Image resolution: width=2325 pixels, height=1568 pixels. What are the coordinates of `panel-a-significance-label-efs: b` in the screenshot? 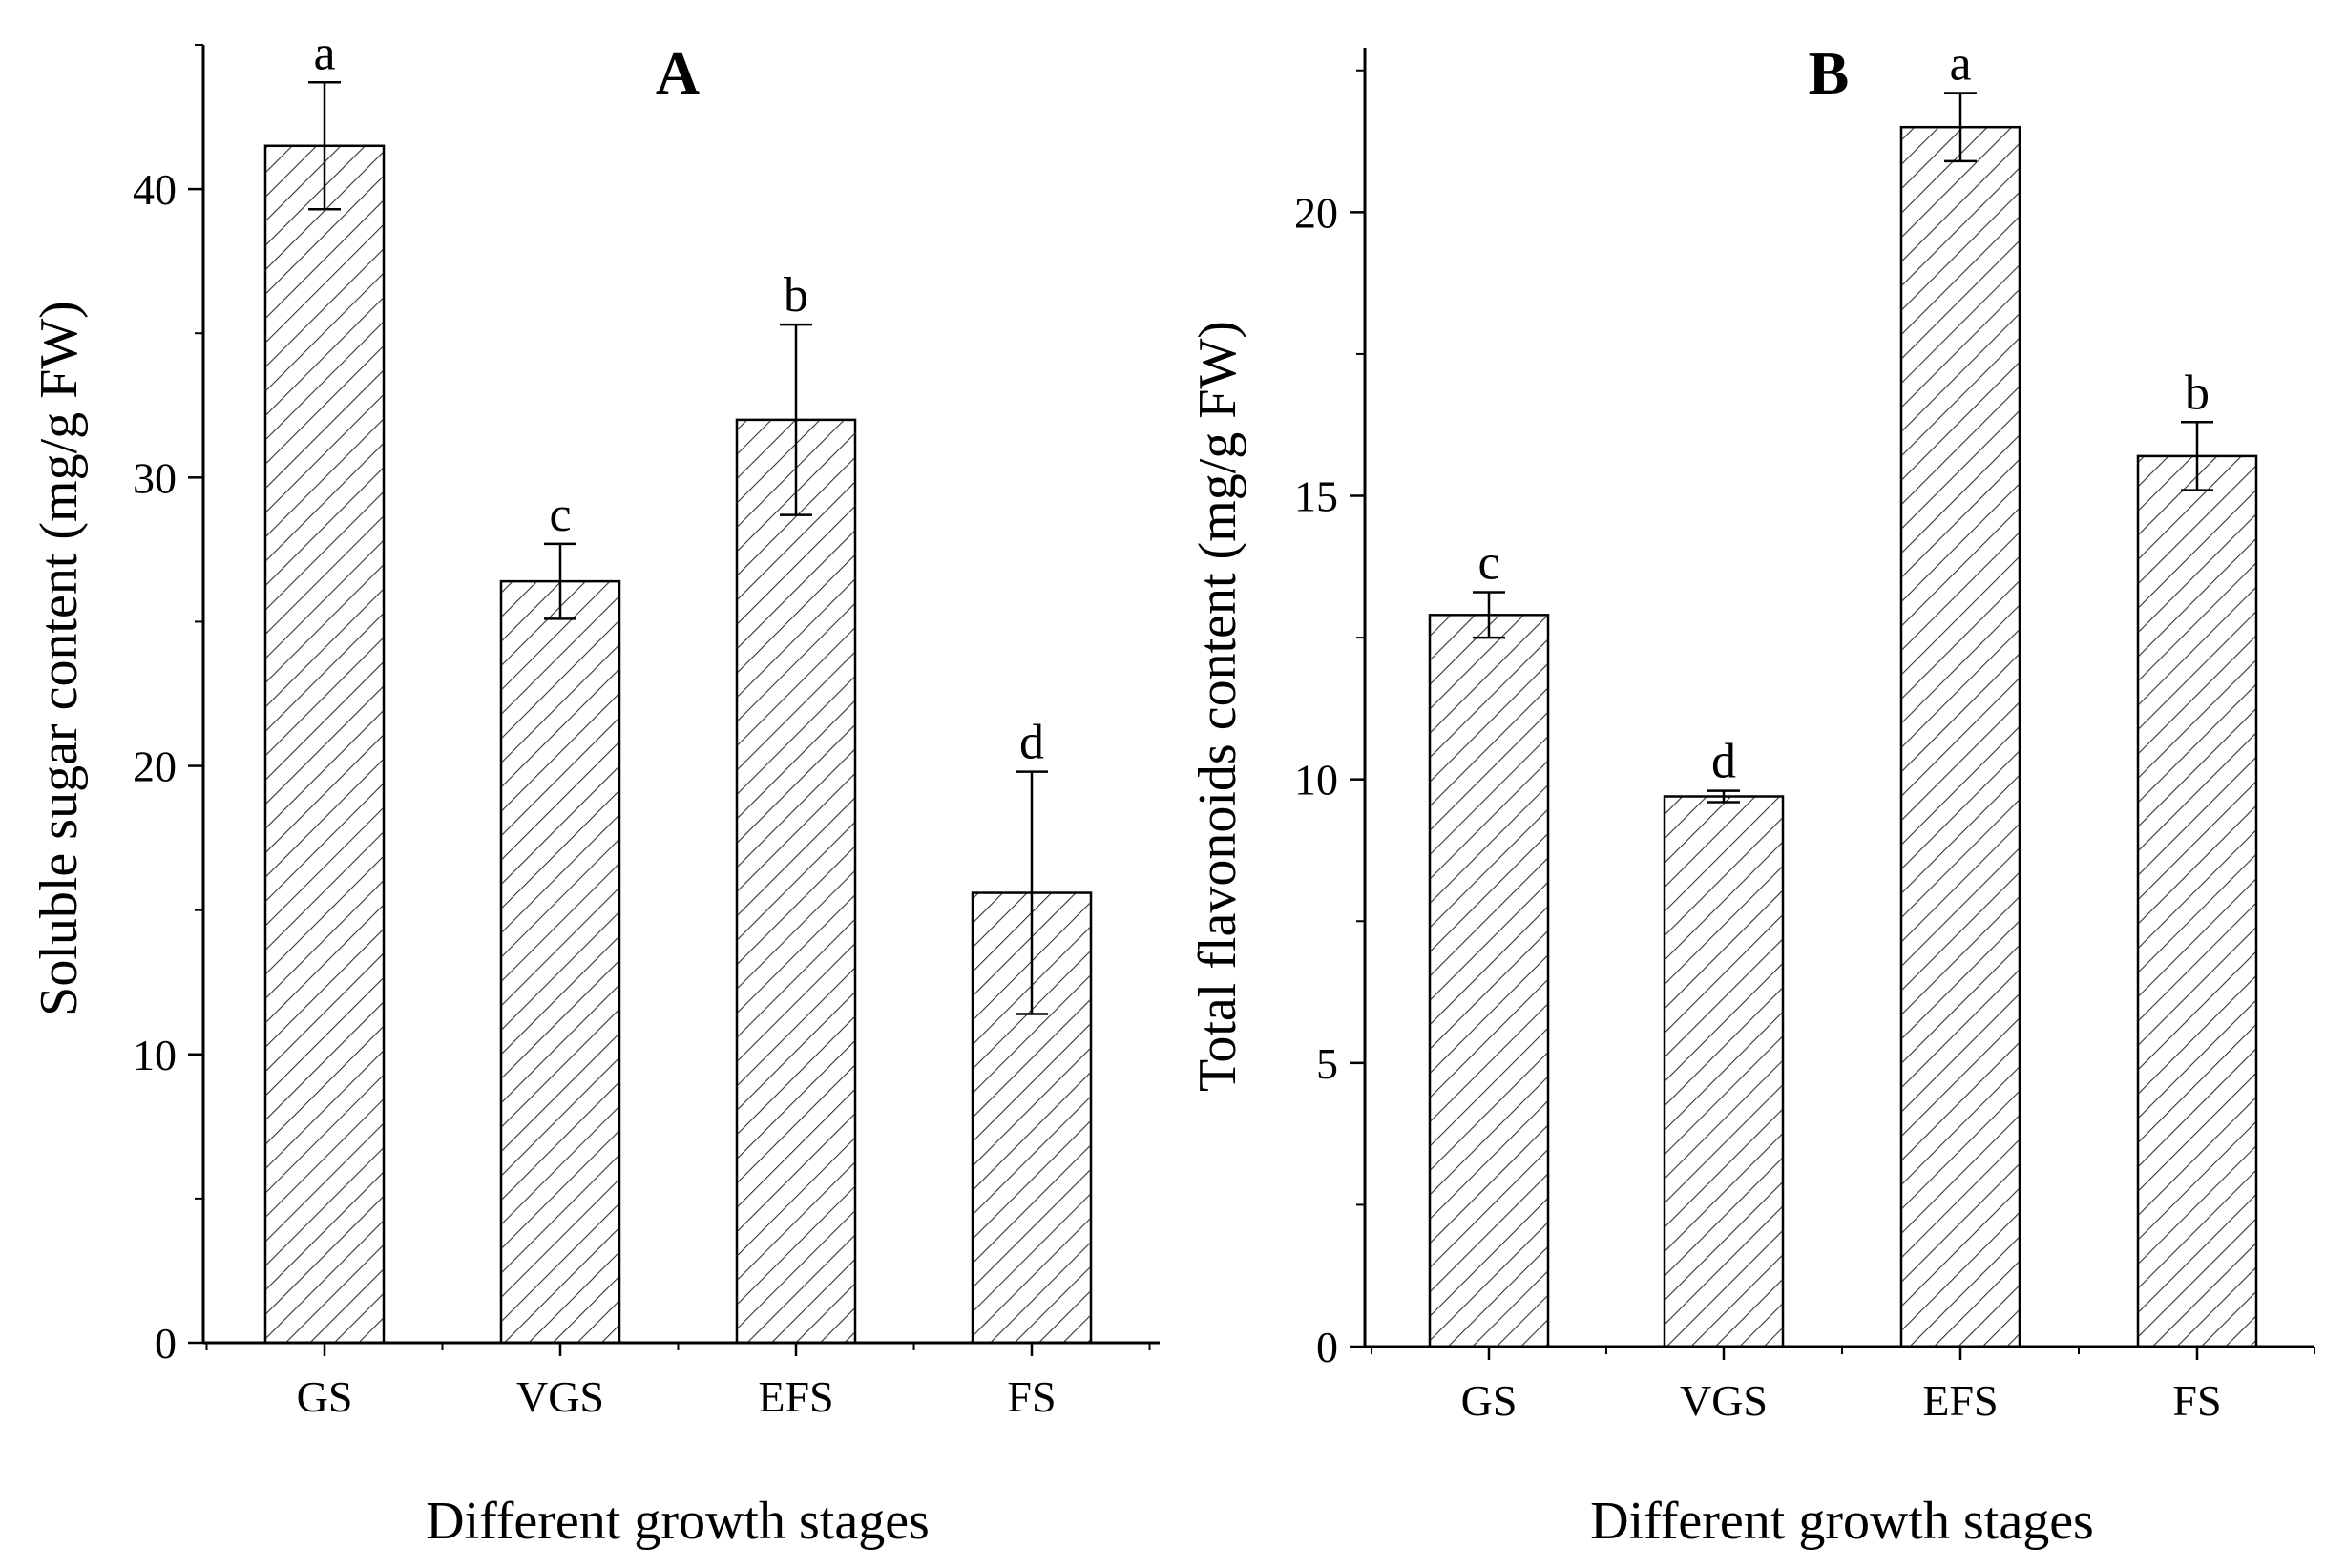 It's located at (796, 295).